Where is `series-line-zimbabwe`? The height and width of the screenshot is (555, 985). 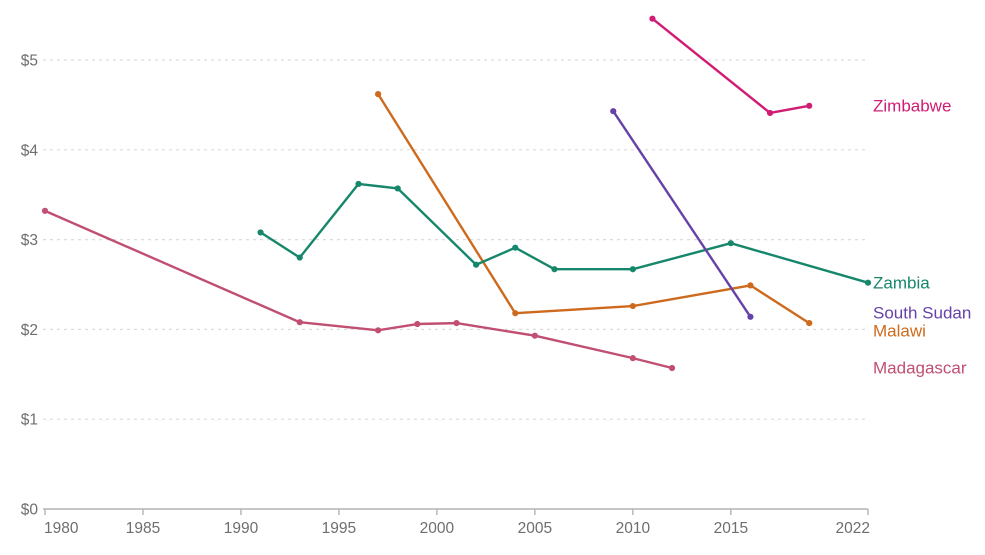 series-line-zimbabwe is located at coordinates (731, 66).